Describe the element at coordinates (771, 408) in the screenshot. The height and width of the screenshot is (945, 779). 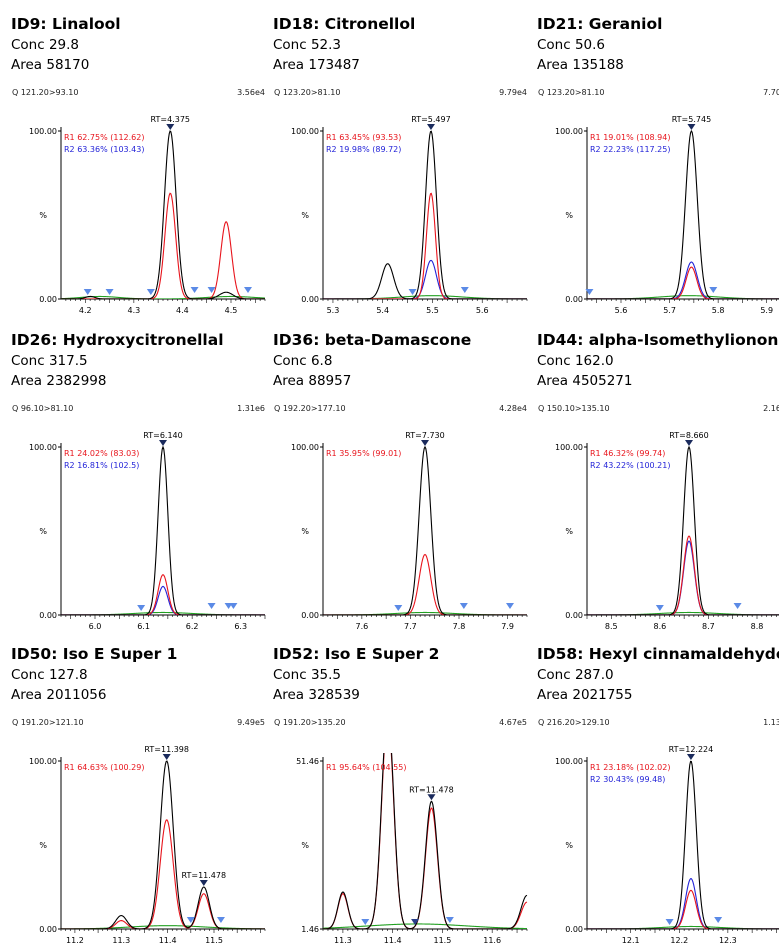
I see `intensity-label: 2.16e6` at that location.